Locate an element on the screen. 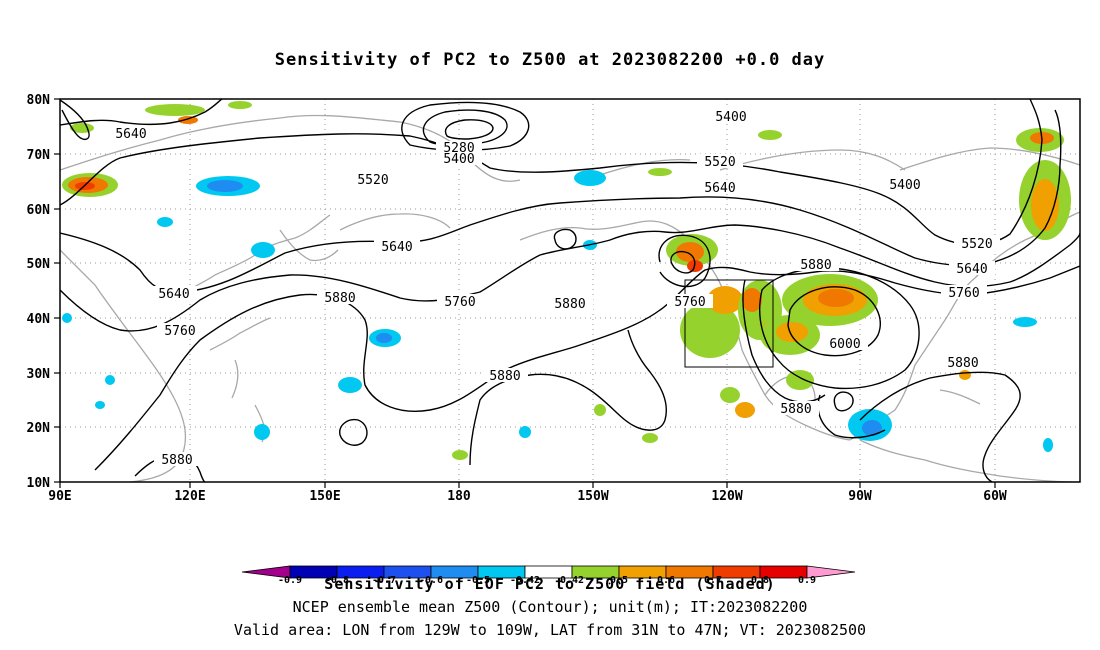 The image size is (1100, 650). colorbar-tick-label: -0.6 is located at coordinates (431, 580).